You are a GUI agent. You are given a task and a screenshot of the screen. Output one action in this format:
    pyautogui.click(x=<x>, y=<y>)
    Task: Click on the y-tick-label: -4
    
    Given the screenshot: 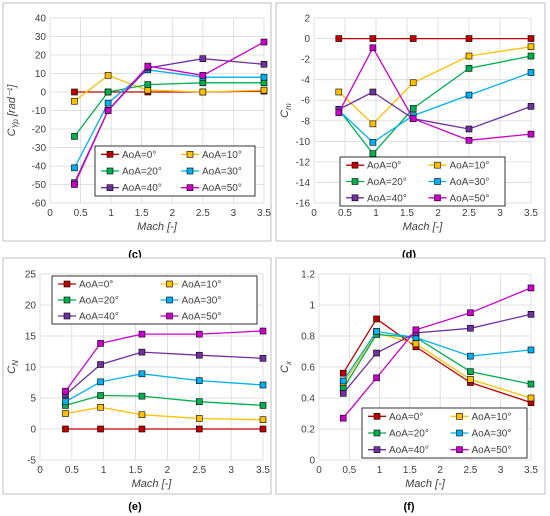 What is the action you would take?
    pyautogui.click(x=305, y=80)
    